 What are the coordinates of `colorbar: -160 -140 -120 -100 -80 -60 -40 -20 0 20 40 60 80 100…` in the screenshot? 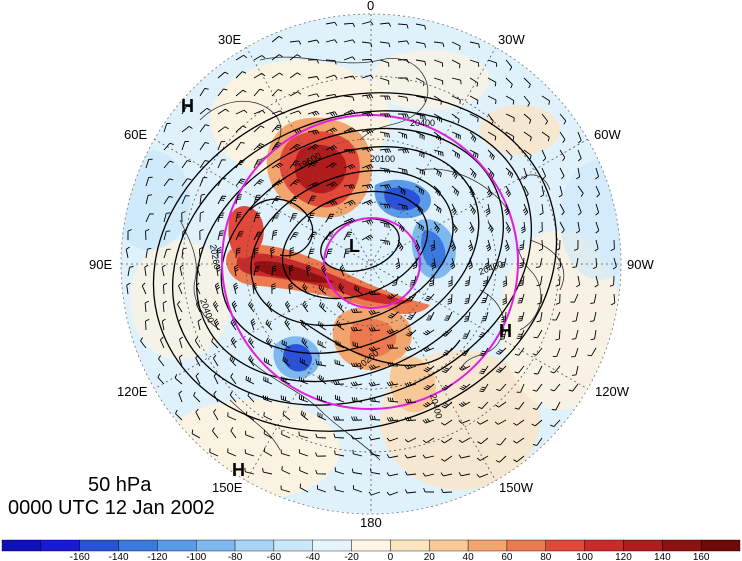 It's located at (371, 550).